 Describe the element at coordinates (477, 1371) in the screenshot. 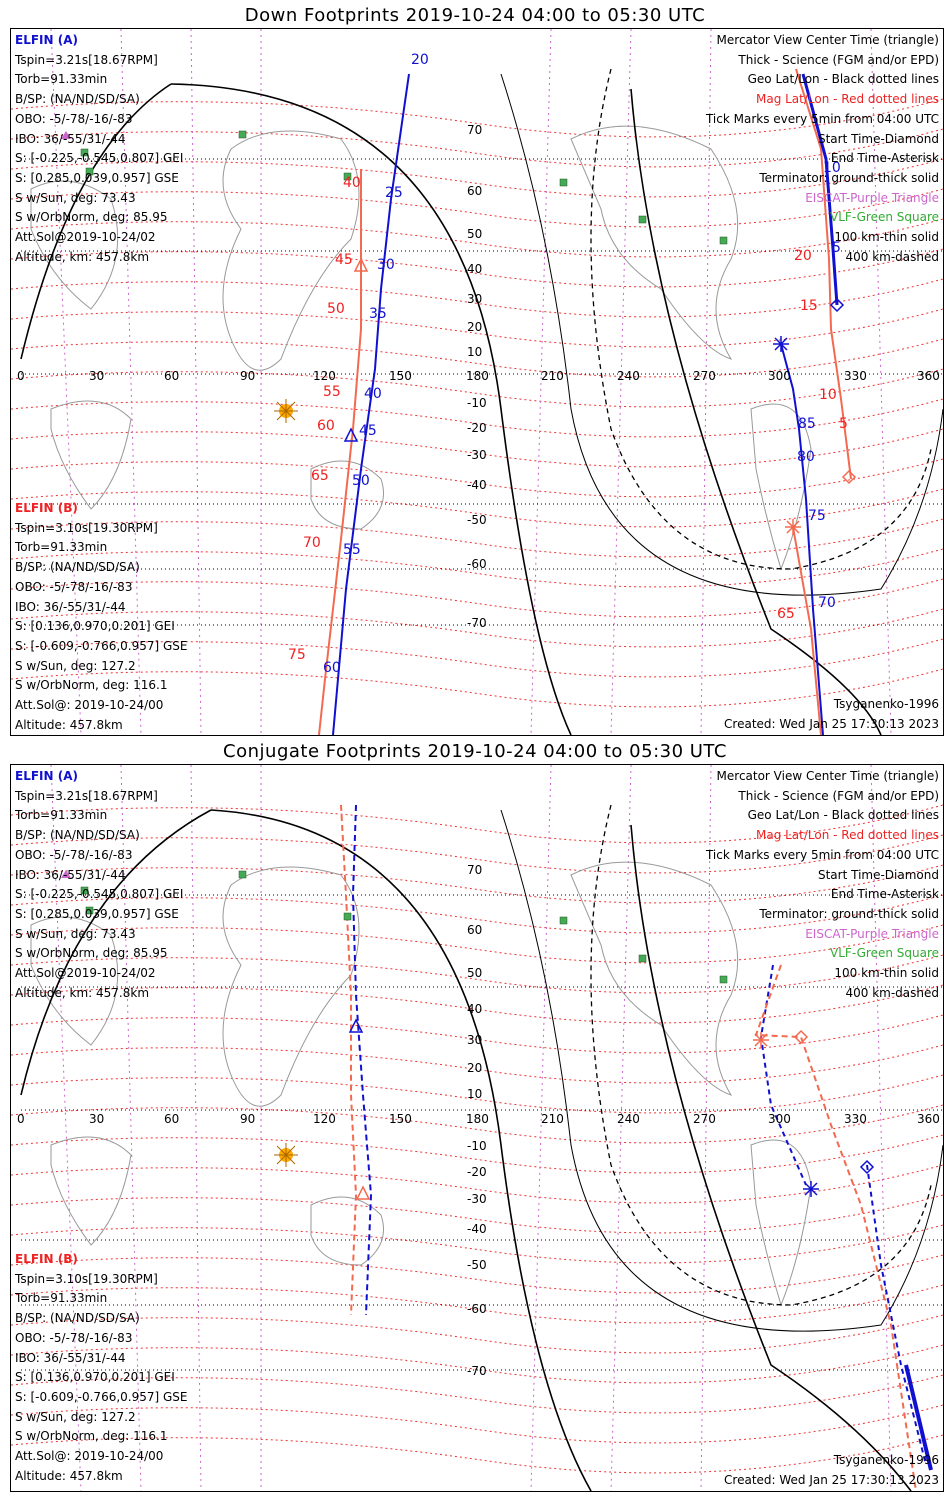

I see `lat-tick-m70: -70` at that location.